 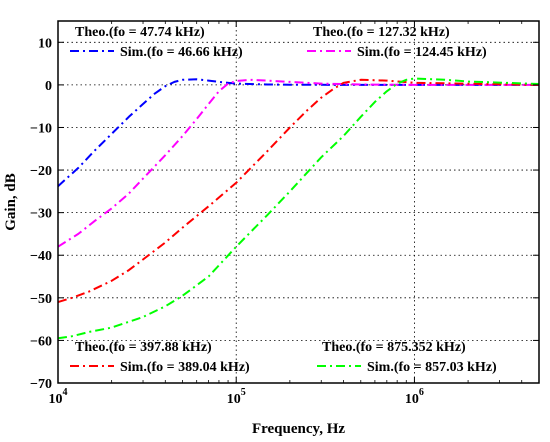 What do you see at coordinates (41, 128) in the screenshot?
I see `y-tick-label: −10` at bounding box center [41, 128].